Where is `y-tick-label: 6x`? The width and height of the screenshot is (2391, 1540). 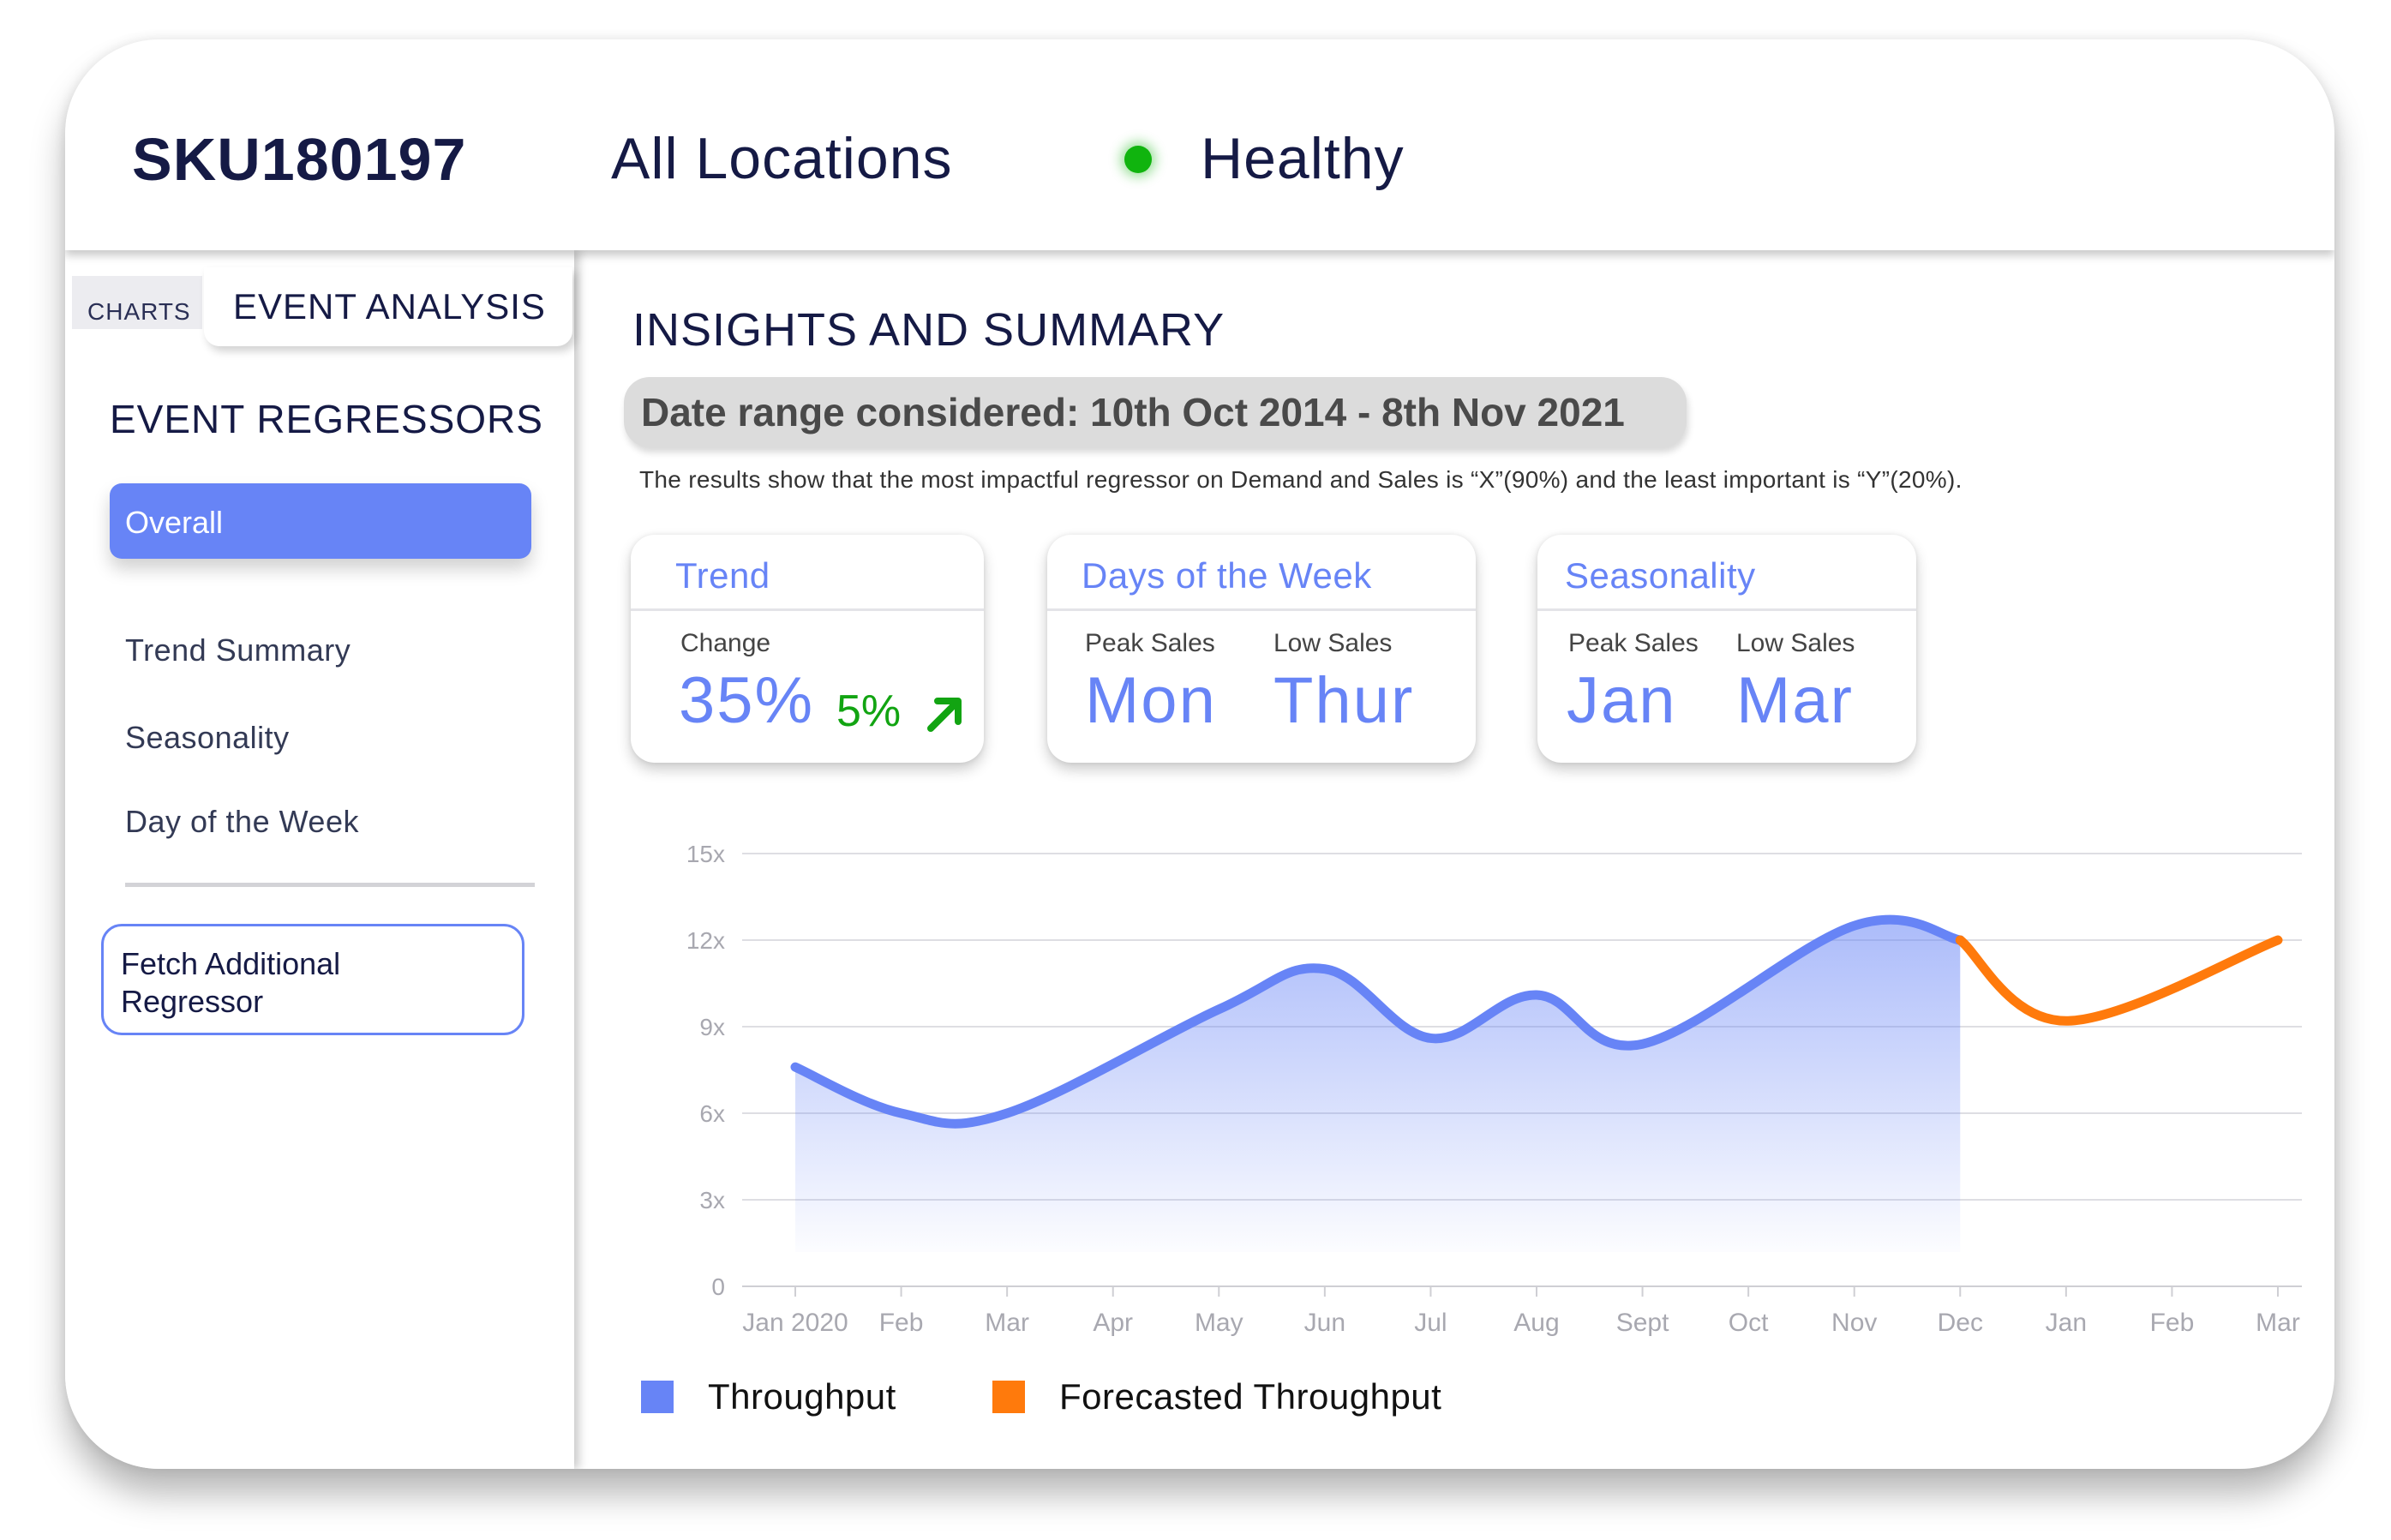 y-tick-label: 6x is located at coordinates (712, 1113).